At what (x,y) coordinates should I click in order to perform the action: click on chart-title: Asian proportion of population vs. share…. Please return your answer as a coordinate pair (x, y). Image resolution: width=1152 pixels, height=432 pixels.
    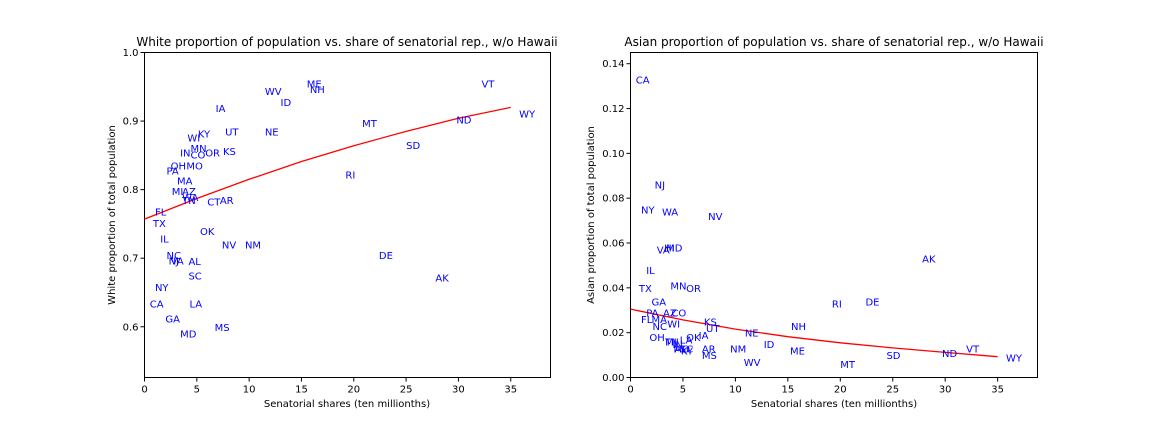
    Looking at the image, I should click on (833, 42).